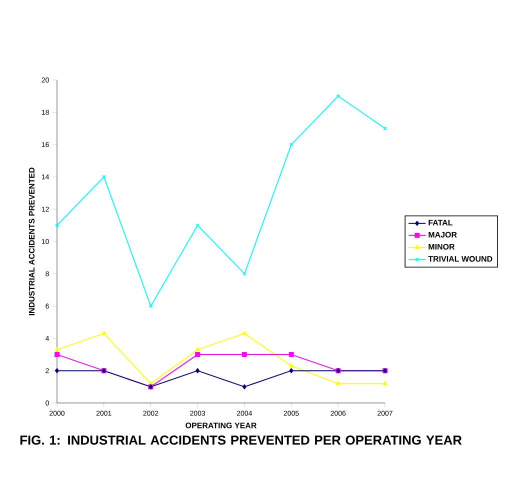 This screenshot has width=525, height=482. Describe the element at coordinates (31, 242) in the screenshot. I see `y-axis-title: INDUSTRIAL ACCIDENTS PREVENTED` at that location.